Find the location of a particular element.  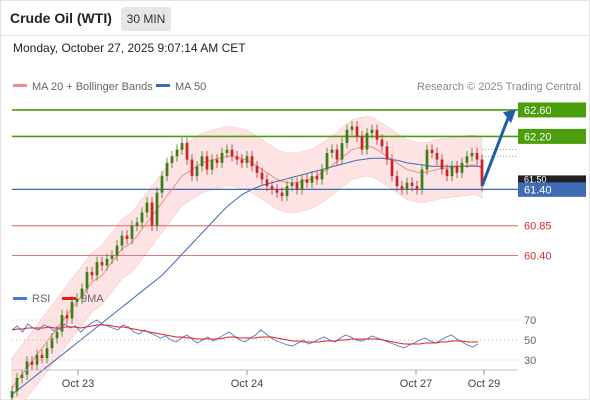

level-label-62-20: 62.20 is located at coordinates (538, 137).